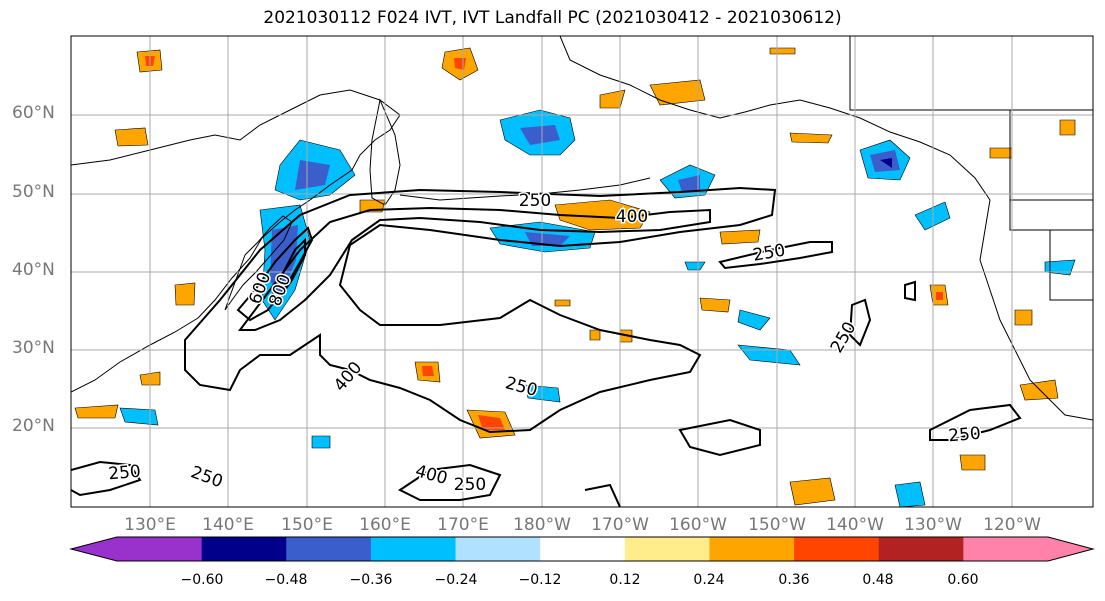  I want to click on lat-label: 20°N, so click(33, 426).